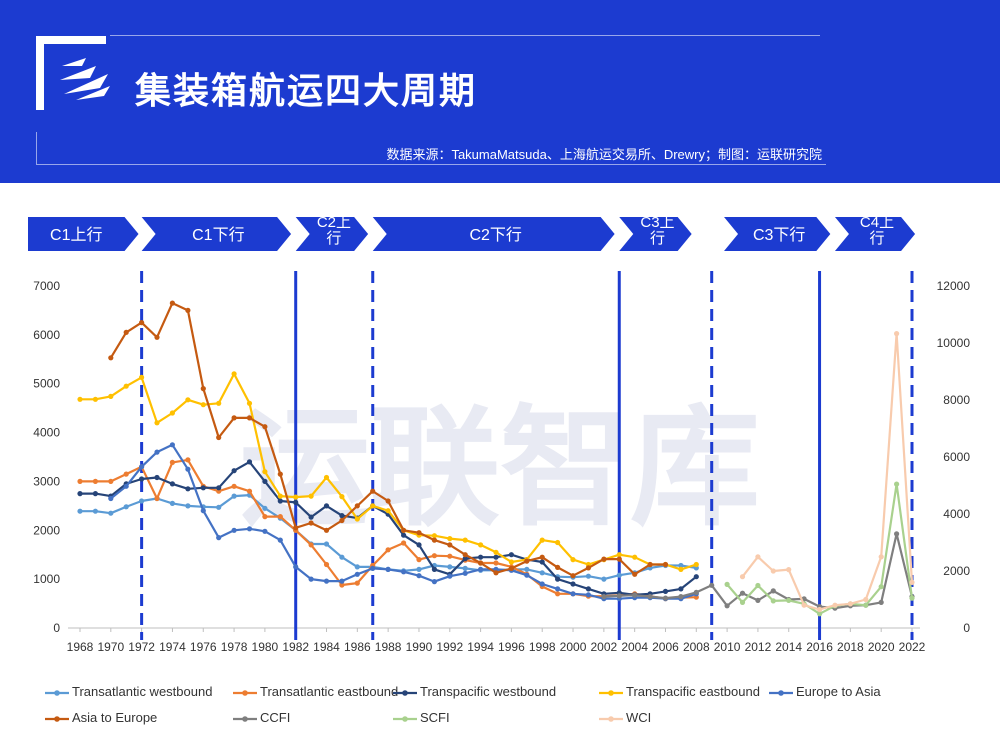 The height and width of the screenshot is (753, 1000). Describe the element at coordinates (275, 717) in the screenshot. I see `legend-label: CCFI` at that location.